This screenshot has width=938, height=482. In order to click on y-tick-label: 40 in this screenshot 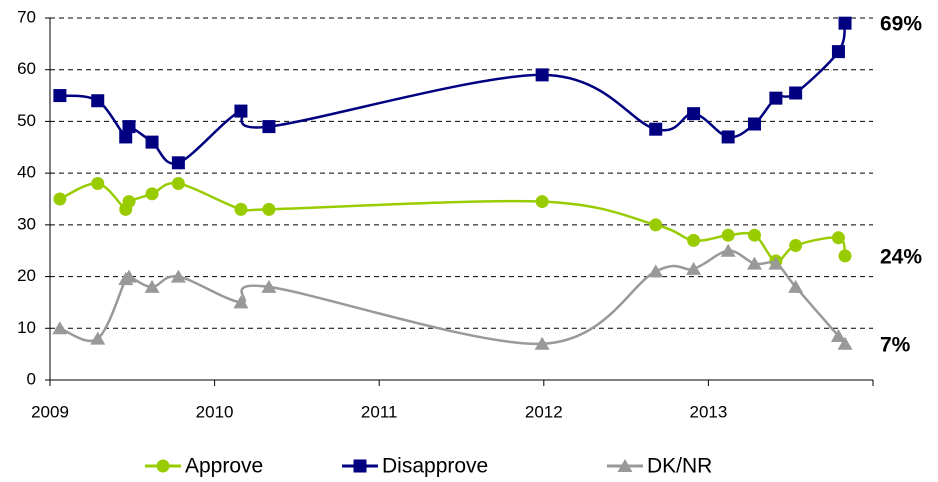, I will do `click(26, 172)`.